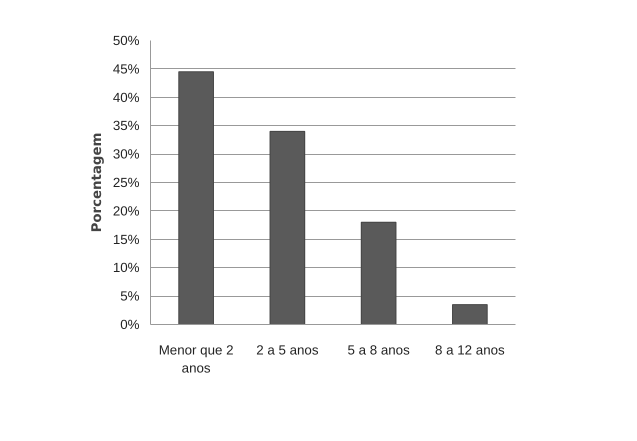  What do you see at coordinates (97, 182) in the screenshot?
I see `y-axis-title: Porcentagem` at bounding box center [97, 182].